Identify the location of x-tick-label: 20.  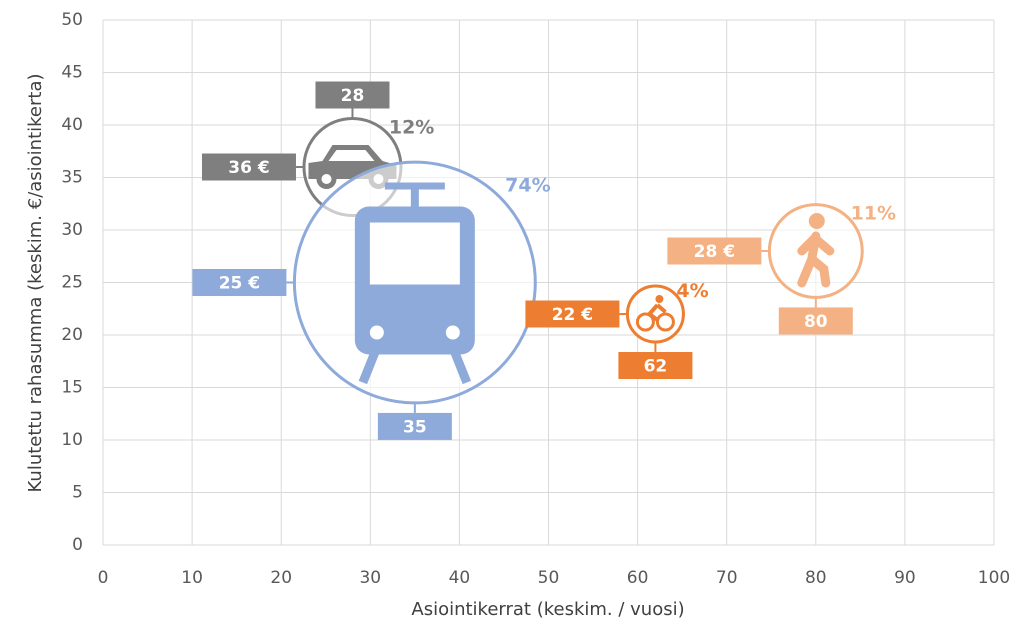
(281, 578).